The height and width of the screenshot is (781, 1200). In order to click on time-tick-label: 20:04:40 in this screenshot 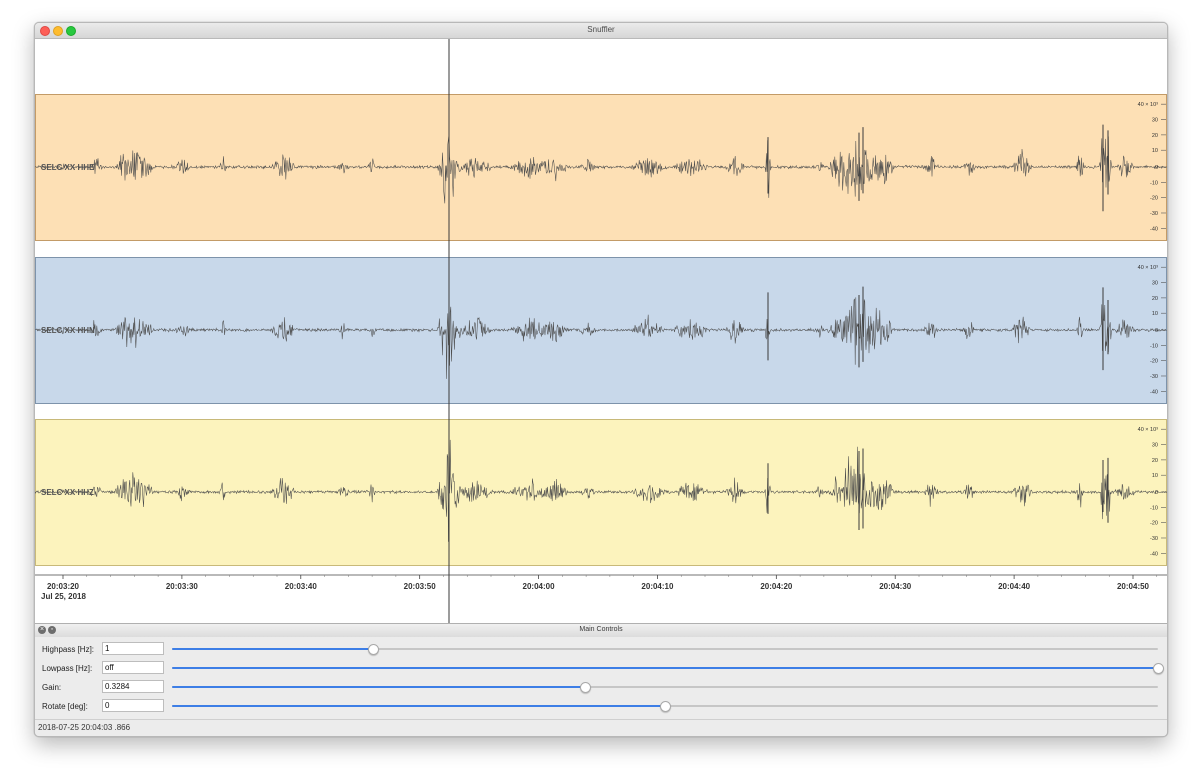, I will do `click(1014, 586)`.